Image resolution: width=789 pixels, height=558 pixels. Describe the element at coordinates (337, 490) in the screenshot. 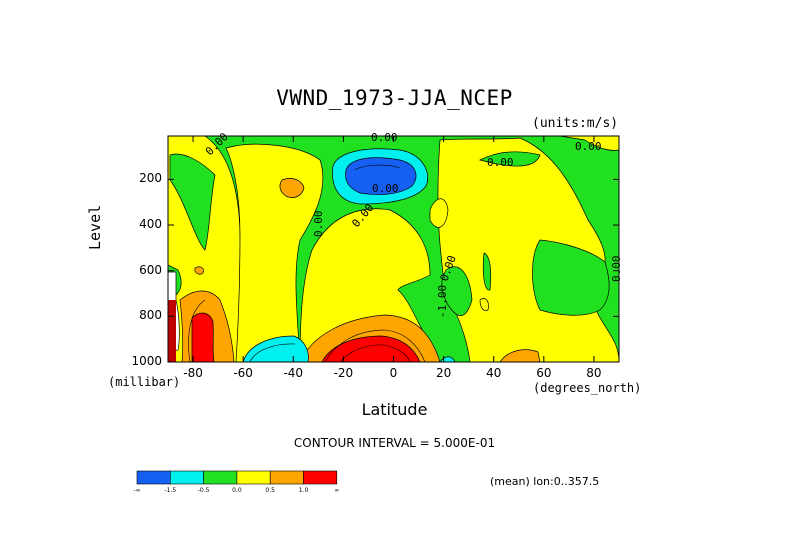

I see `colorbar-label: ∞` at that location.